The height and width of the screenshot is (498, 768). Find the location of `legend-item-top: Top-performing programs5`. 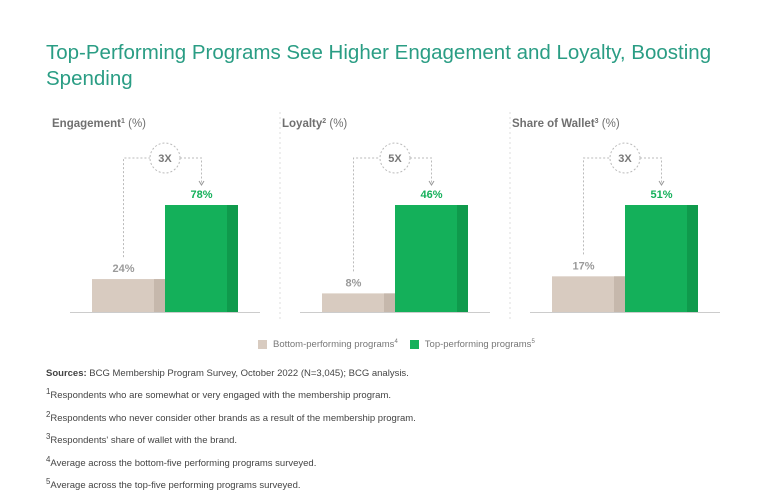

legend-item-top: Top-performing programs5 is located at coordinates (472, 345).